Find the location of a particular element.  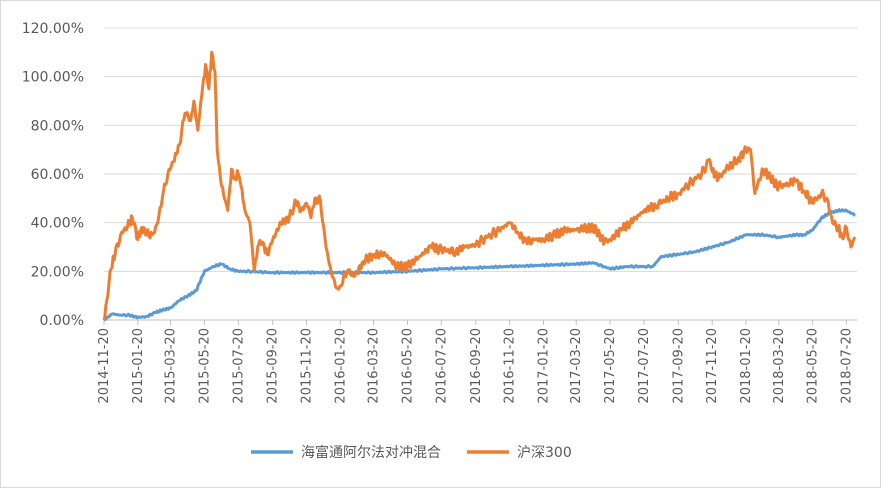

legend: 海富通阿尔法对冲混合 沪深300 is located at coordinates (411, 452).